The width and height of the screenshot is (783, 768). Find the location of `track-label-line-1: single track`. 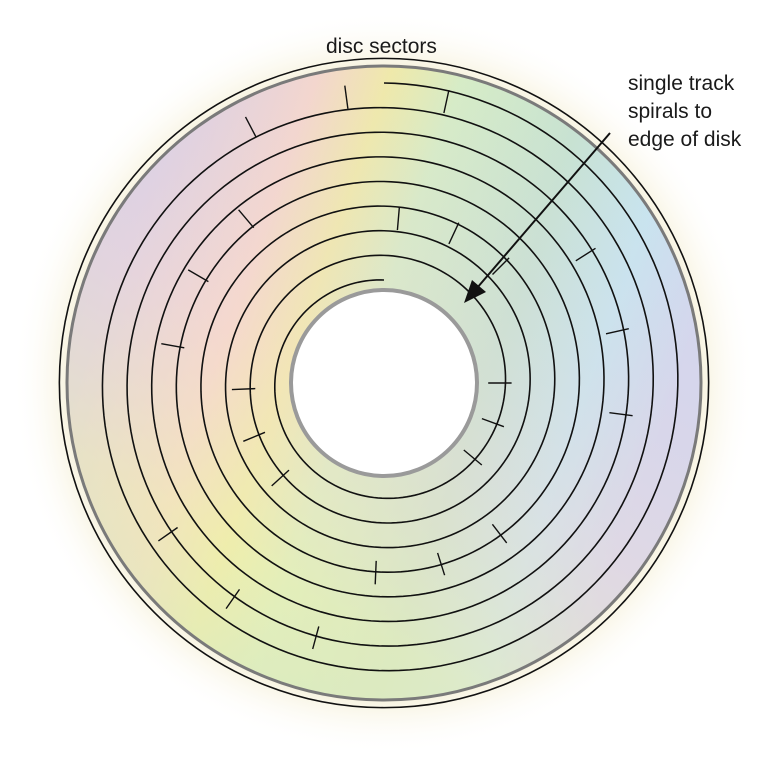

track-label-line-1: single track is located at coordinates (681, 83).